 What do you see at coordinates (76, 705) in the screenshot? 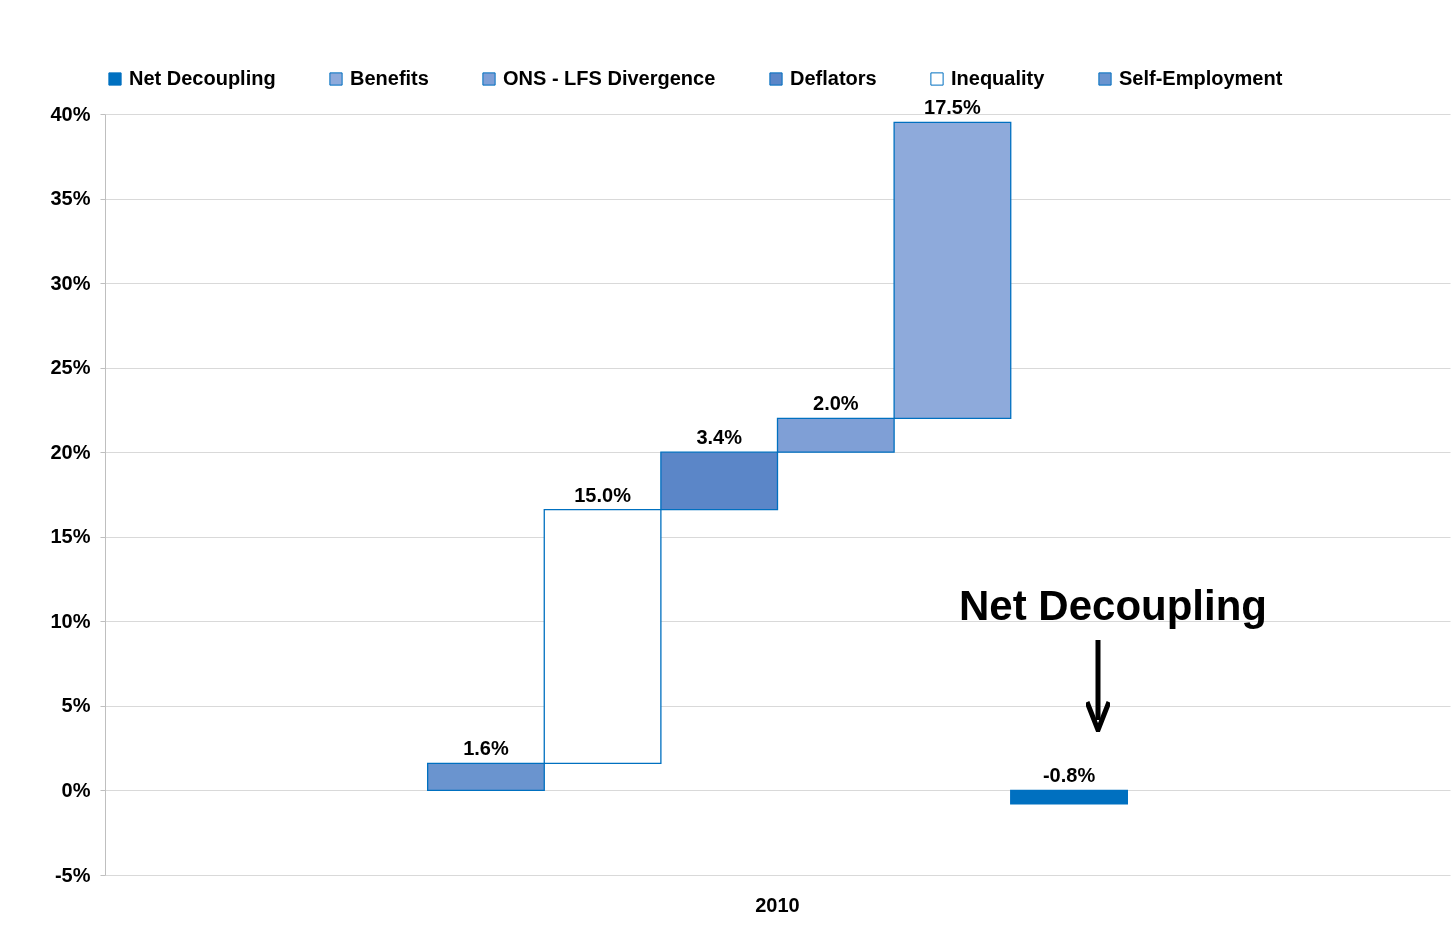
I see `y-tick-label: 5%` at bounding box center [76, 705].